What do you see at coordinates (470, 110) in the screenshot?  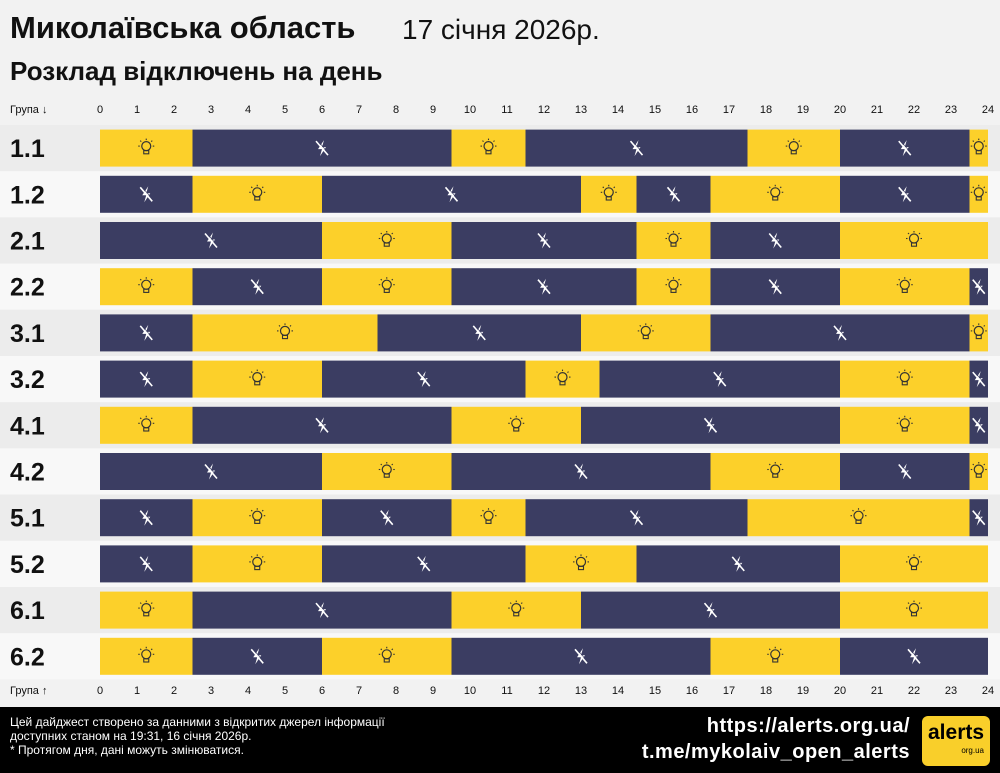 I see `x-tick-top: 10` at bounding box center [470, 110].